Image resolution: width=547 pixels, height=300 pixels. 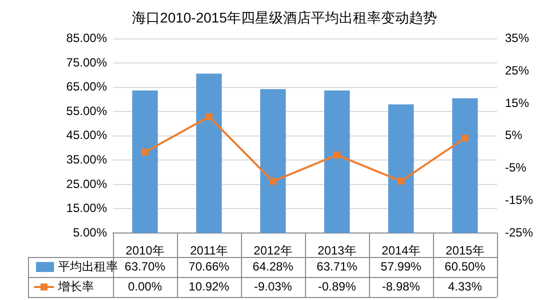 I want to click on data-label: -0.89%, so click(x=337, y=286).